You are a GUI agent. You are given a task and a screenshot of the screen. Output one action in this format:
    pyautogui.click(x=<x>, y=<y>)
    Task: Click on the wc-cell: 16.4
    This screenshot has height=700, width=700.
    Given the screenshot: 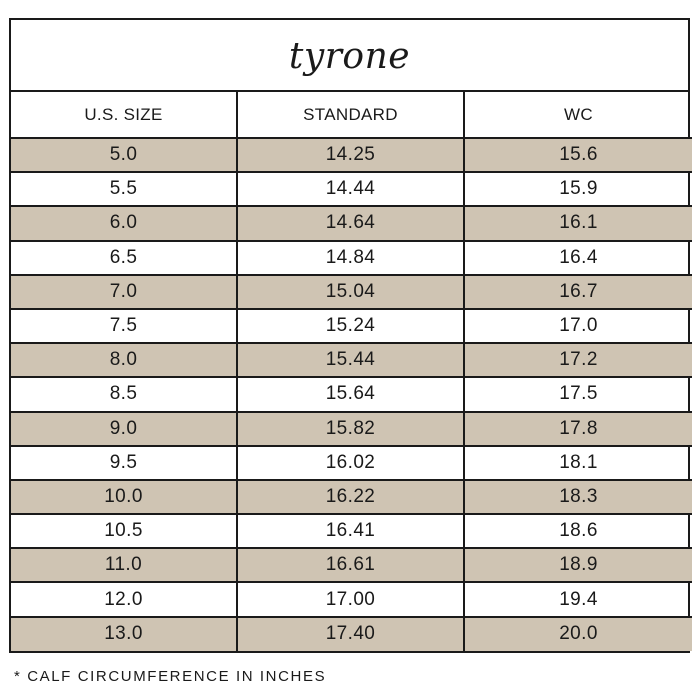 What is the action you would take?
    pyautogui.click(x=577, y=258)
    